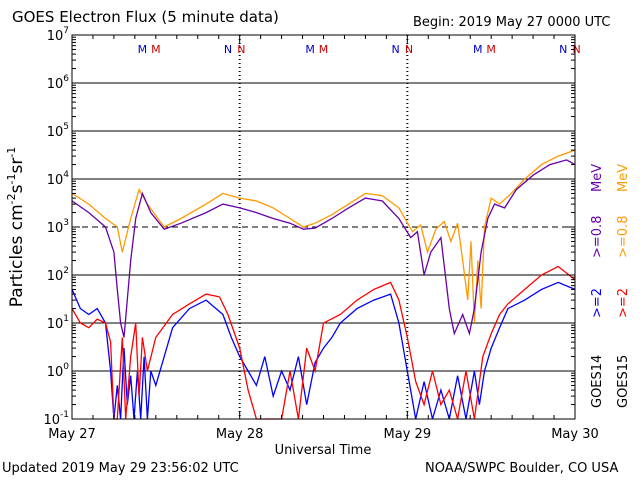  What do you see at coordinates (58, 131) in the screenshot?
I see `y-tick-label: 10⁵` at bounding box center [58, 131].